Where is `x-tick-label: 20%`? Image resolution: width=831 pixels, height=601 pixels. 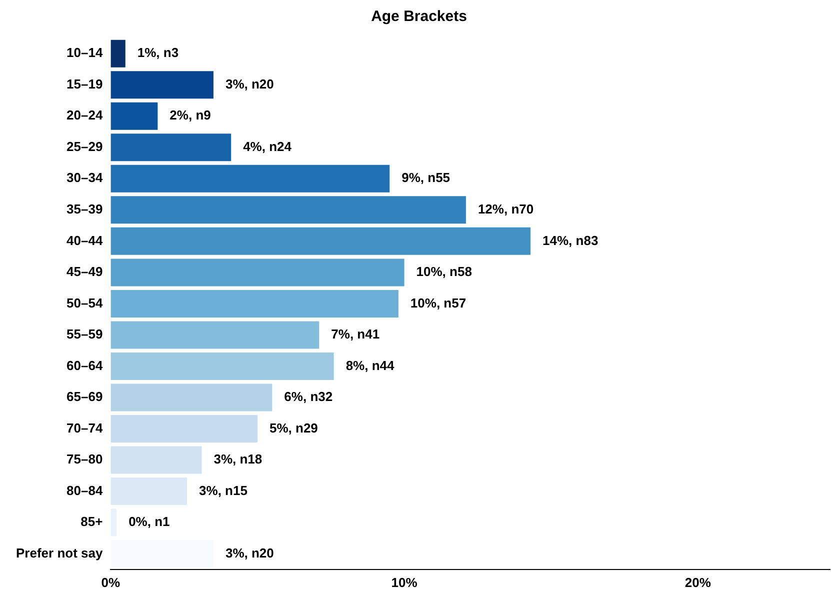 x-tick-label: 20% is located at coordinates (698, 582).